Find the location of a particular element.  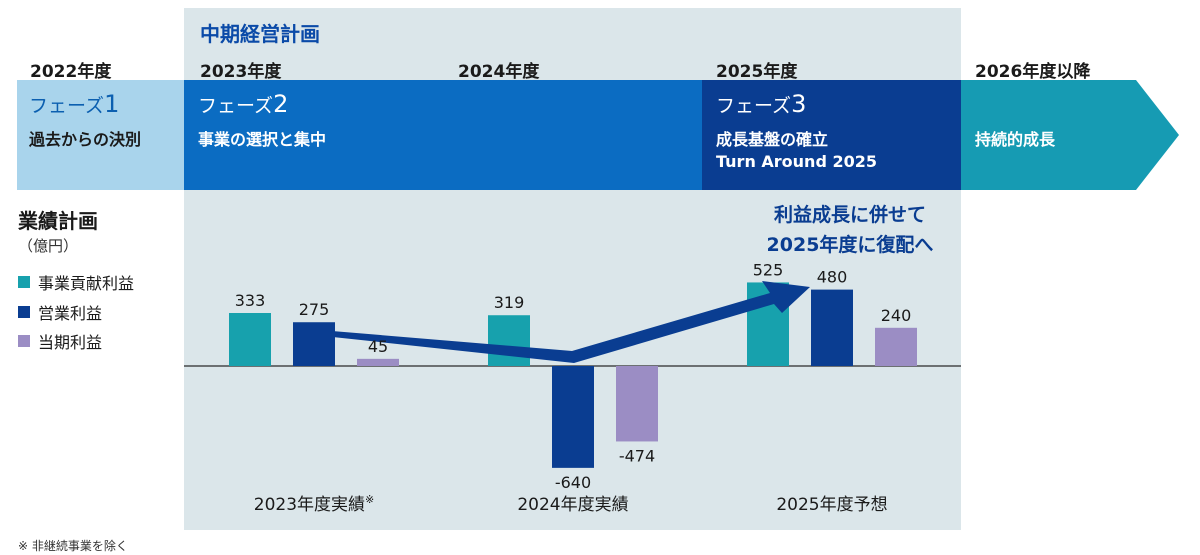

phase-4-description: 持続的成長 is located at coordinates (1015, 139).